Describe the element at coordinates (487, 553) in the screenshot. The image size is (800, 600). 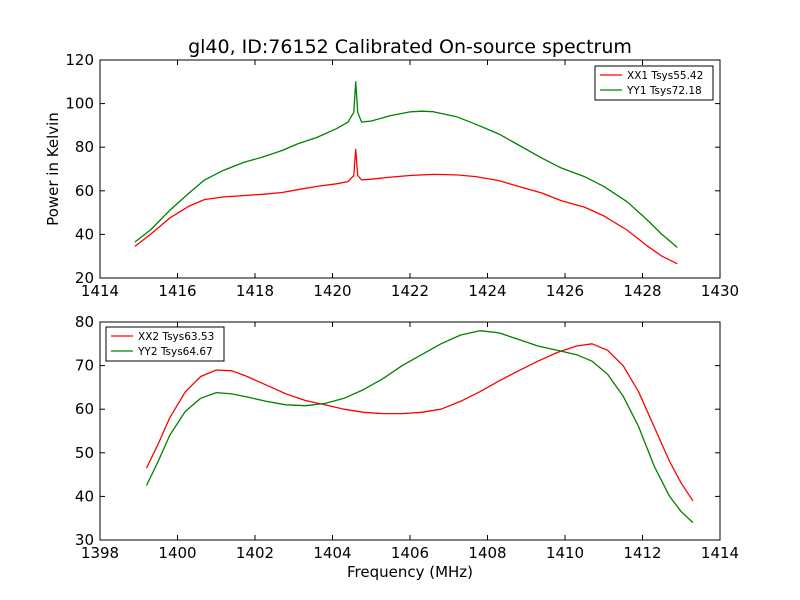
I see `x-tick-label: 1408` at that location.